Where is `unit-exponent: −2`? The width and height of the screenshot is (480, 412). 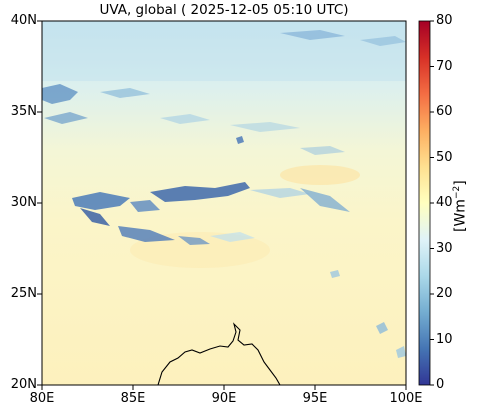 unit-exponent: −2 is located at coordinates (457, 192).